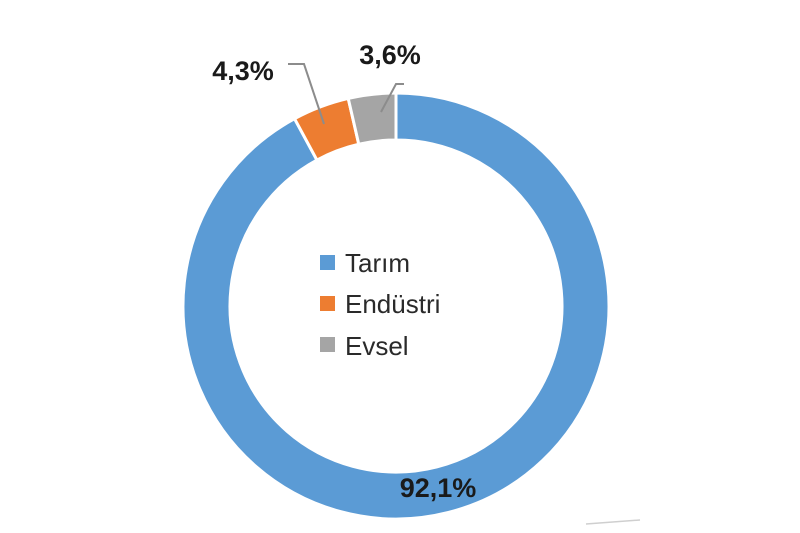 The width and height of the screenshot is (800, 533). What do you see at coordinates (346, 94) in the screenshot?
I see `label-leader-lines` at bounding box center [346, 94].